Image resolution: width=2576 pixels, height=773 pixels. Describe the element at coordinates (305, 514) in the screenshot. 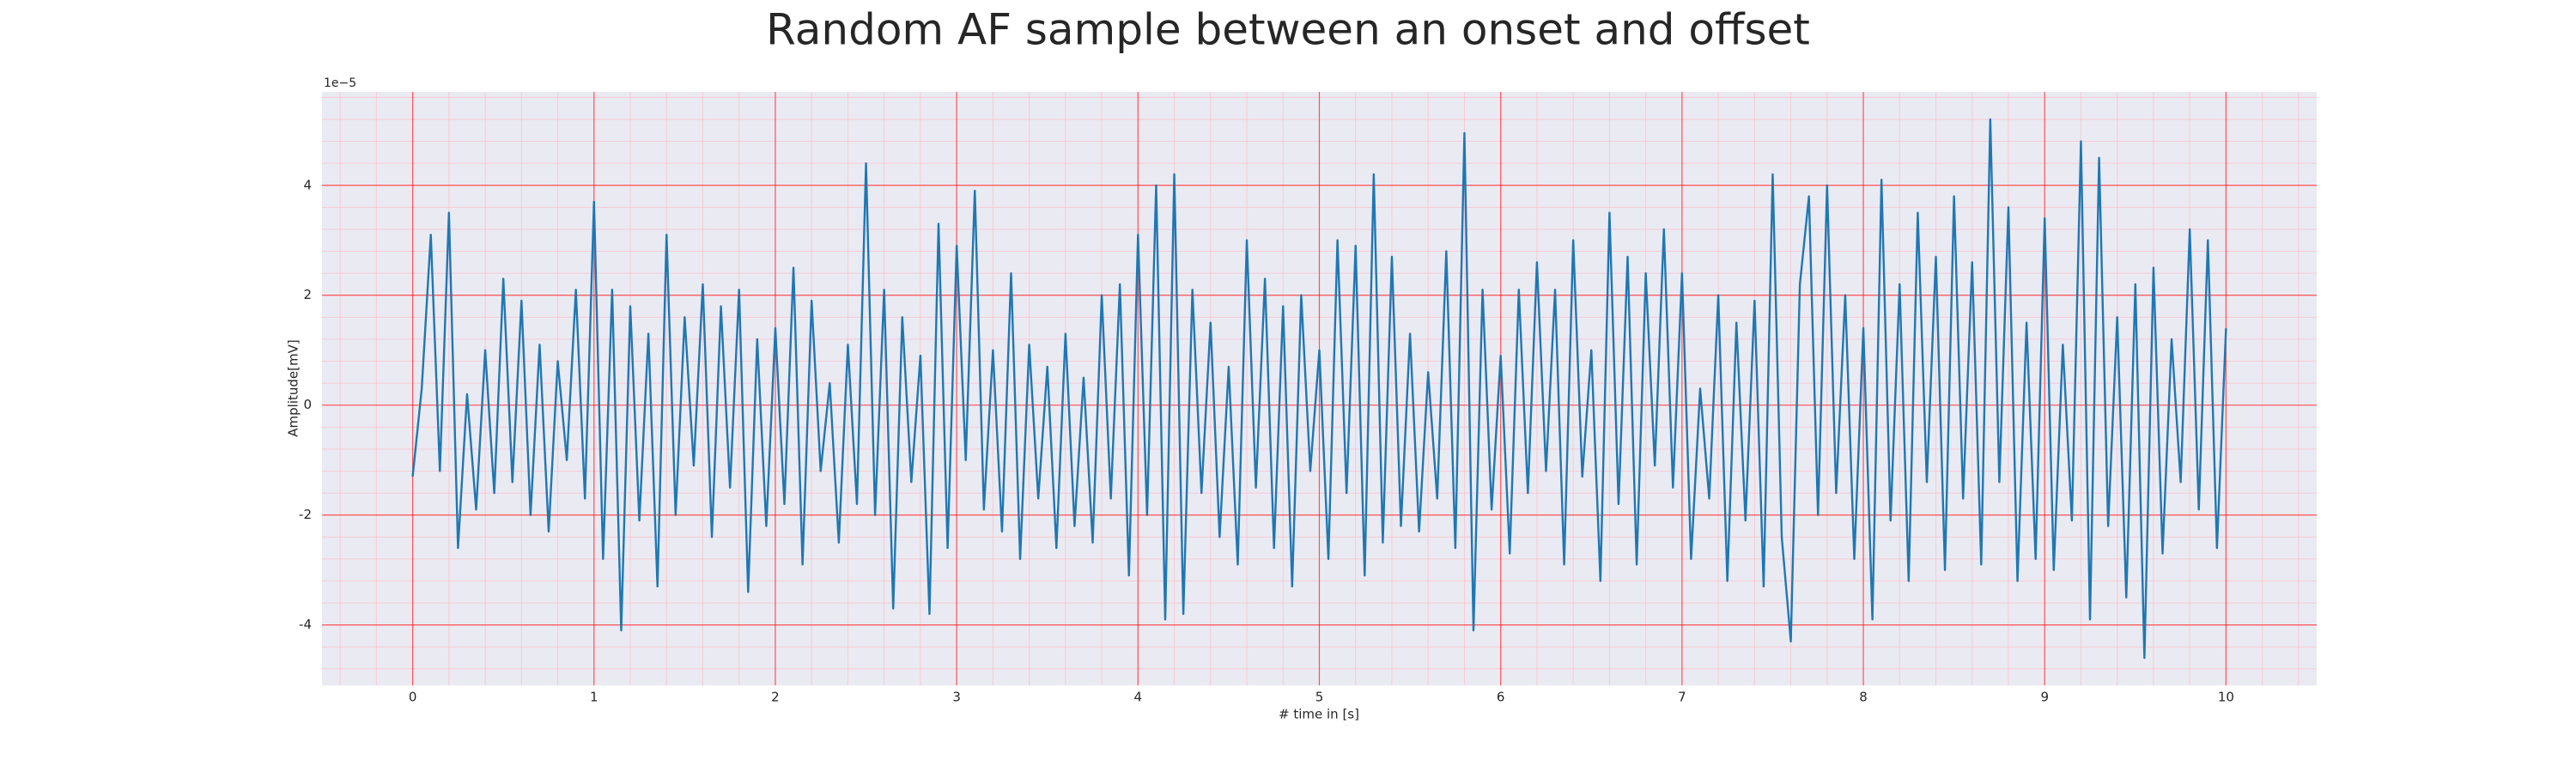

I see `y-tick-label: -2` at that location.